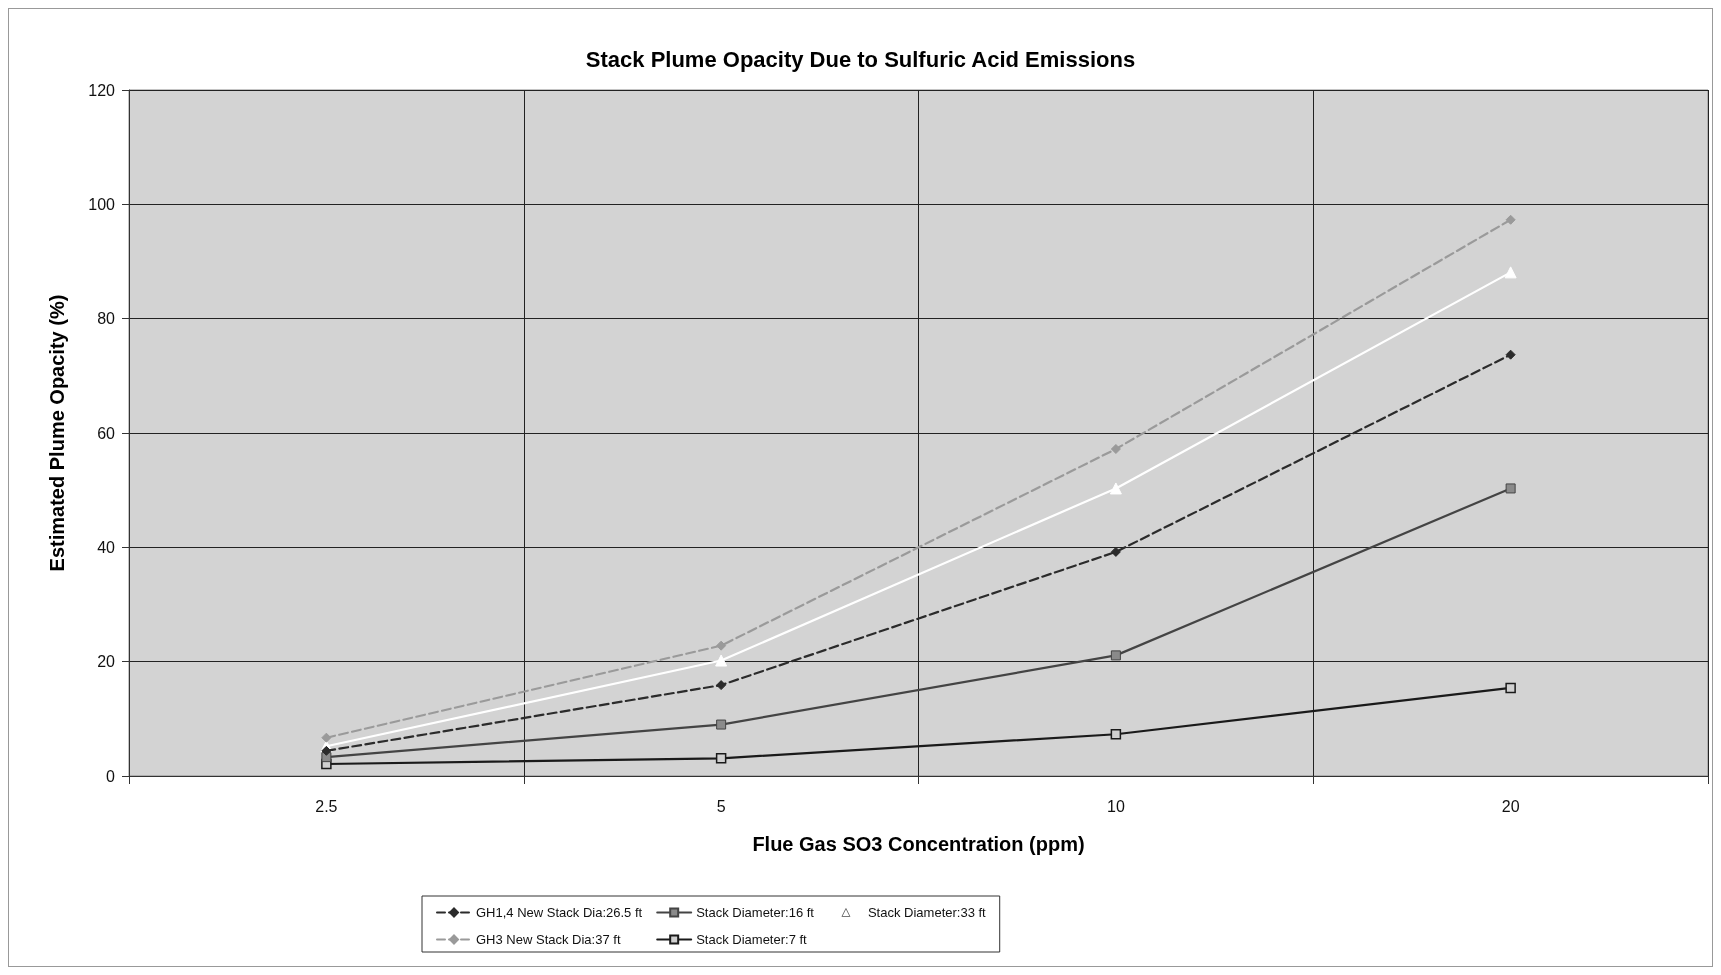 The height and width of the screenshot is (975, 1721). Describe the element at coordinates (1510, 806) in the screenshot. I see `x-tick-label: 20` at that location.